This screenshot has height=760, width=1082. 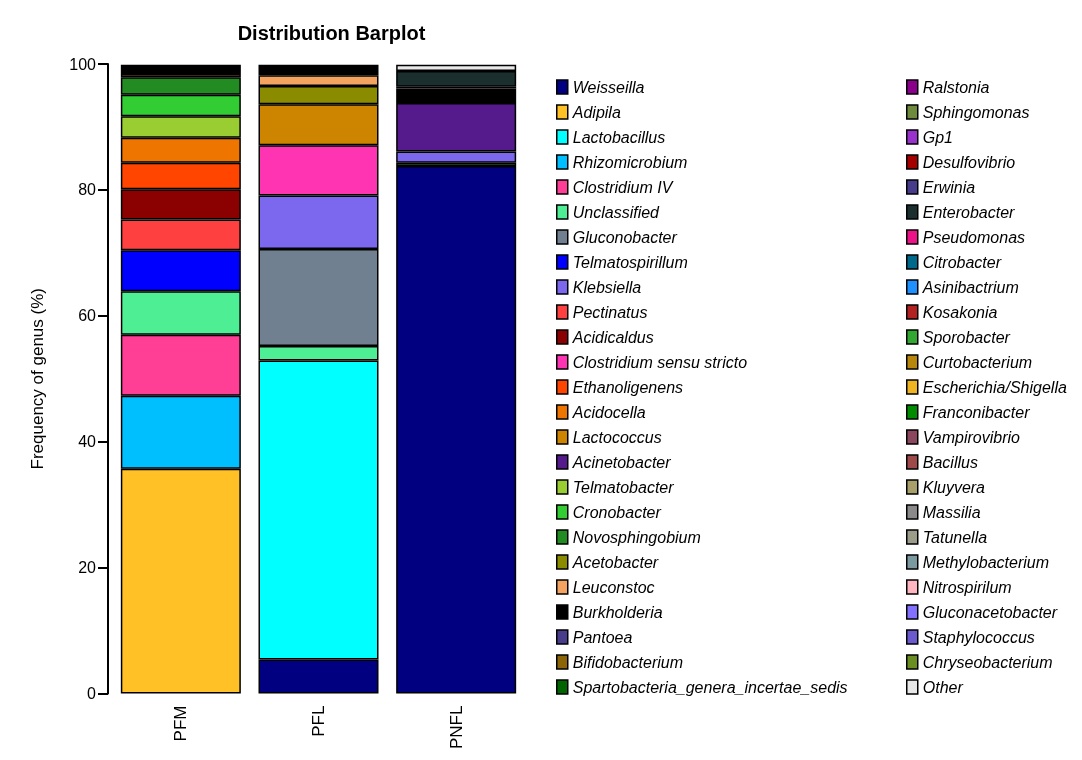 I want to click on legend-label: Spartobacteria_genera_incertae_sedis, so click(x=710, y=687).